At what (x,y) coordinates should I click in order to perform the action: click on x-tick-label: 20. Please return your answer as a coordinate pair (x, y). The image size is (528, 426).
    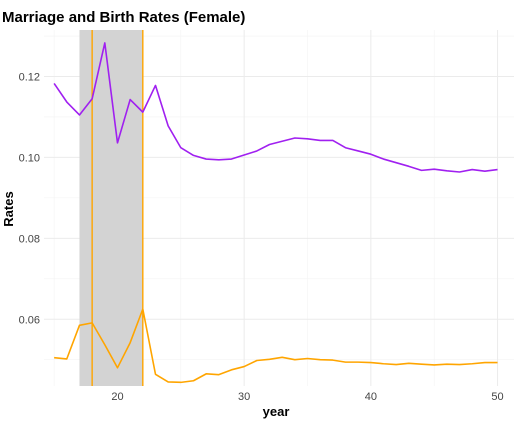
    Looking at the image, I should click on (117, 397).